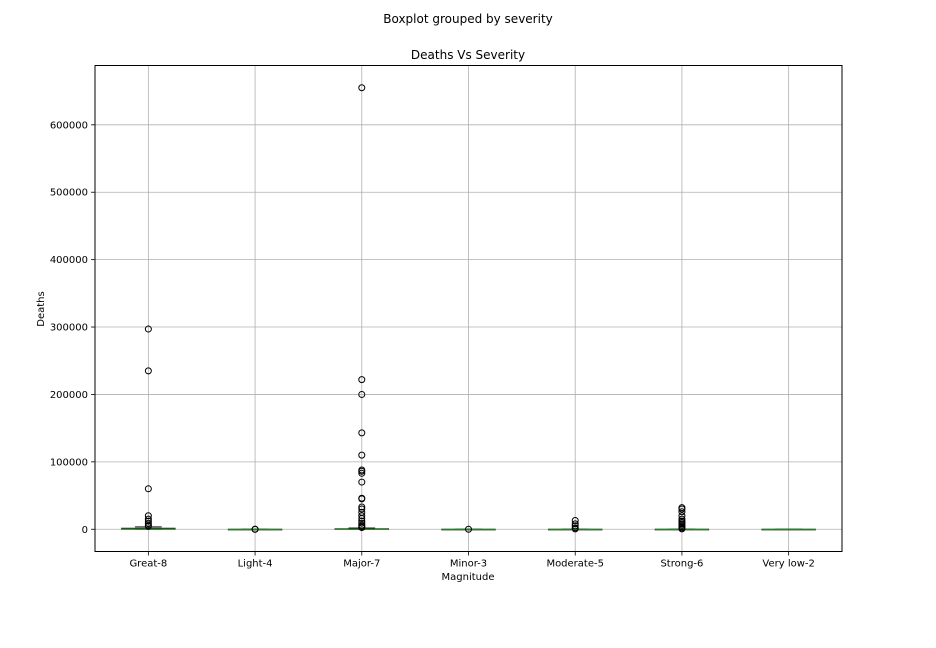 Image resolution: width=936 pixels, height=648 pixels. Describe the element at coordinates (575, 564) in the screenshot. I see `x-tick-label: Moderate-5` at that location.